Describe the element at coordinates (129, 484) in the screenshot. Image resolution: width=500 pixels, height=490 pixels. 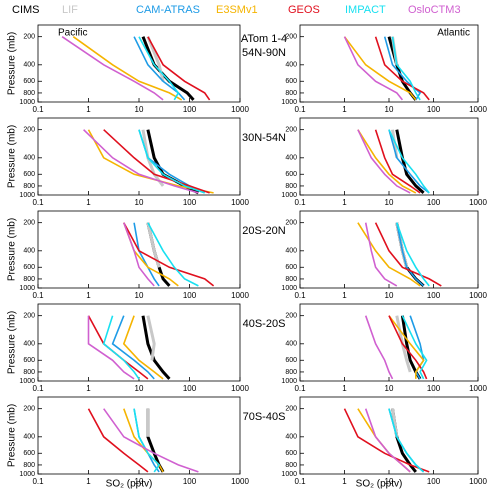
I see `x-axis-label: SO₂ (pptv)` at that location.